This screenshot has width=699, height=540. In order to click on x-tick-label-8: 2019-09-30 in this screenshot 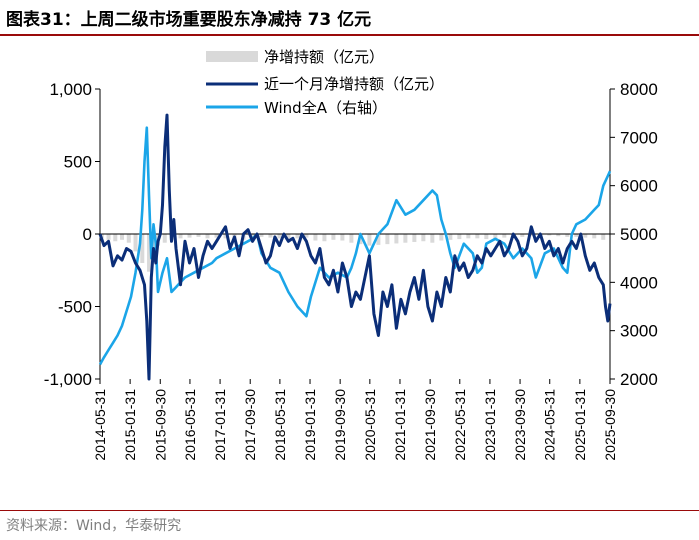, I will do `click(340, 425)`.